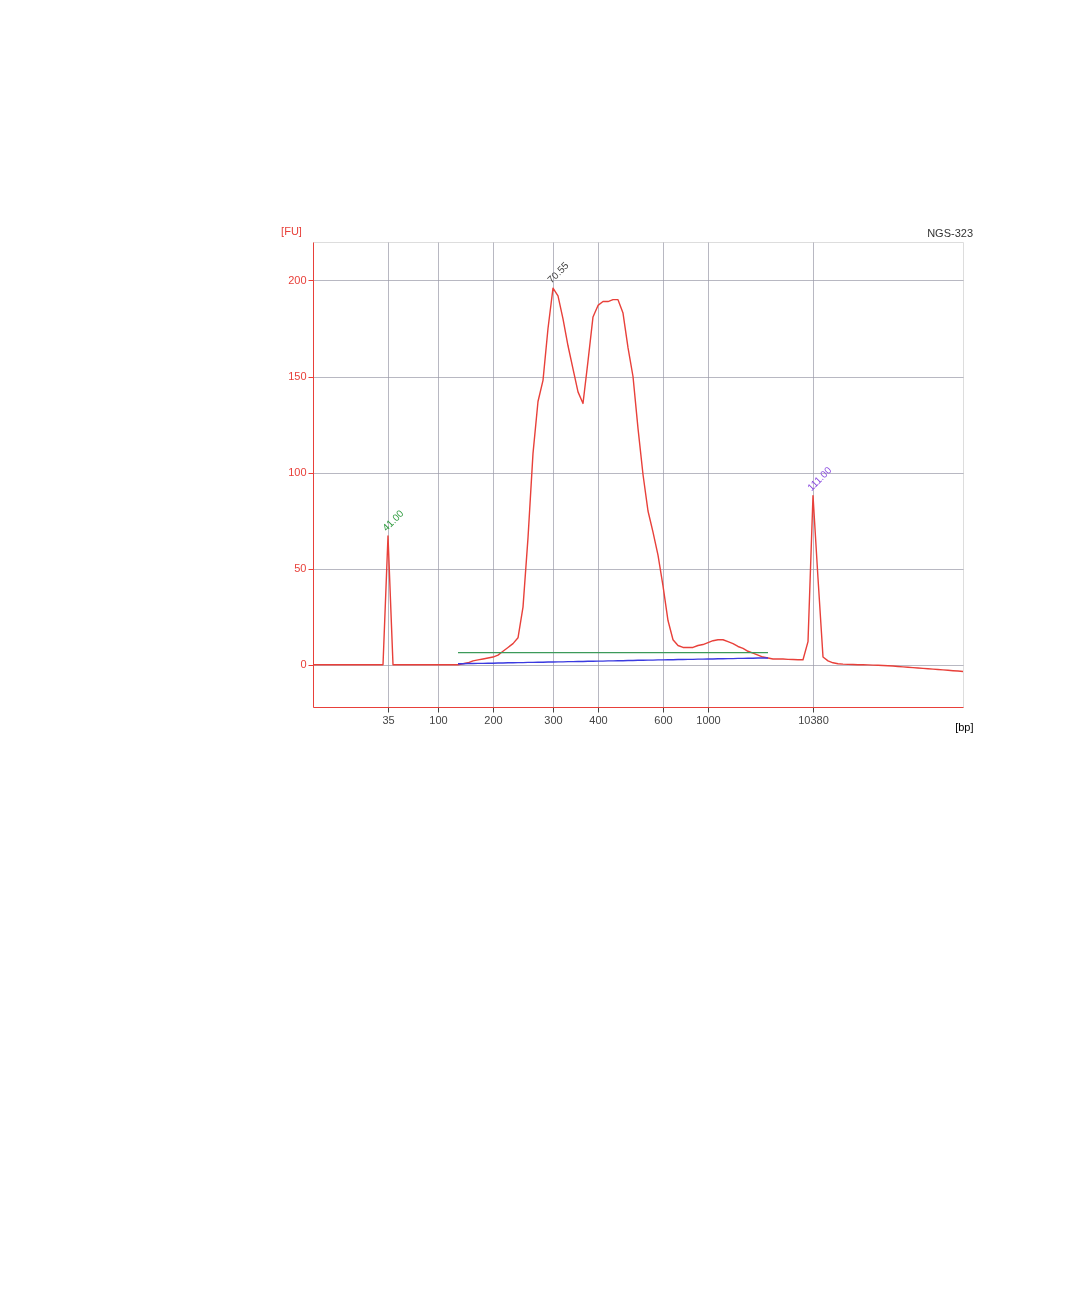  What do you see at coordinates (950, 233) in the screenshot?
I see `chart-title: NGS-323` at bounding box center [950, 233].